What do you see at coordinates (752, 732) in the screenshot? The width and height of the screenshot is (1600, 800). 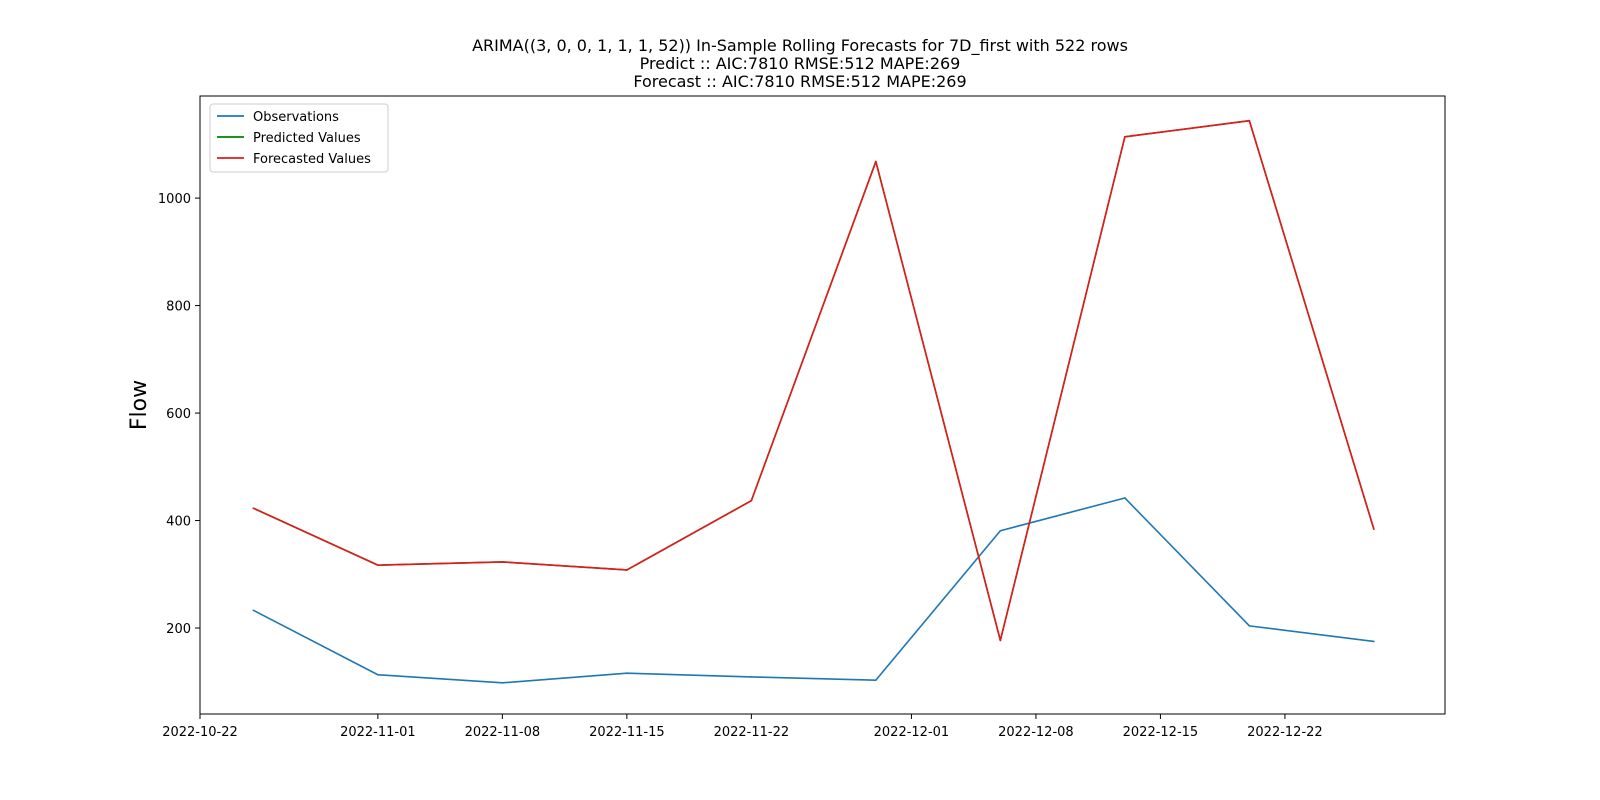 I see `x-tick-label: 2022-11-22` at bounding box center [752, 732].